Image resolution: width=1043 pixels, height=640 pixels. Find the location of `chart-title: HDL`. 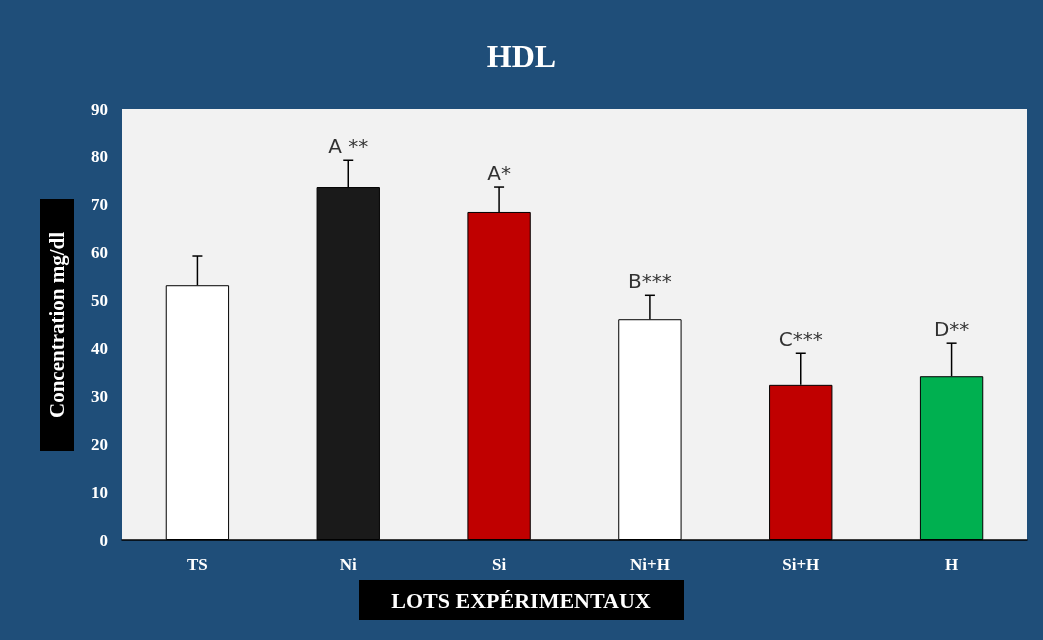

chart-title: HDL is located at coordinates (521, 56).